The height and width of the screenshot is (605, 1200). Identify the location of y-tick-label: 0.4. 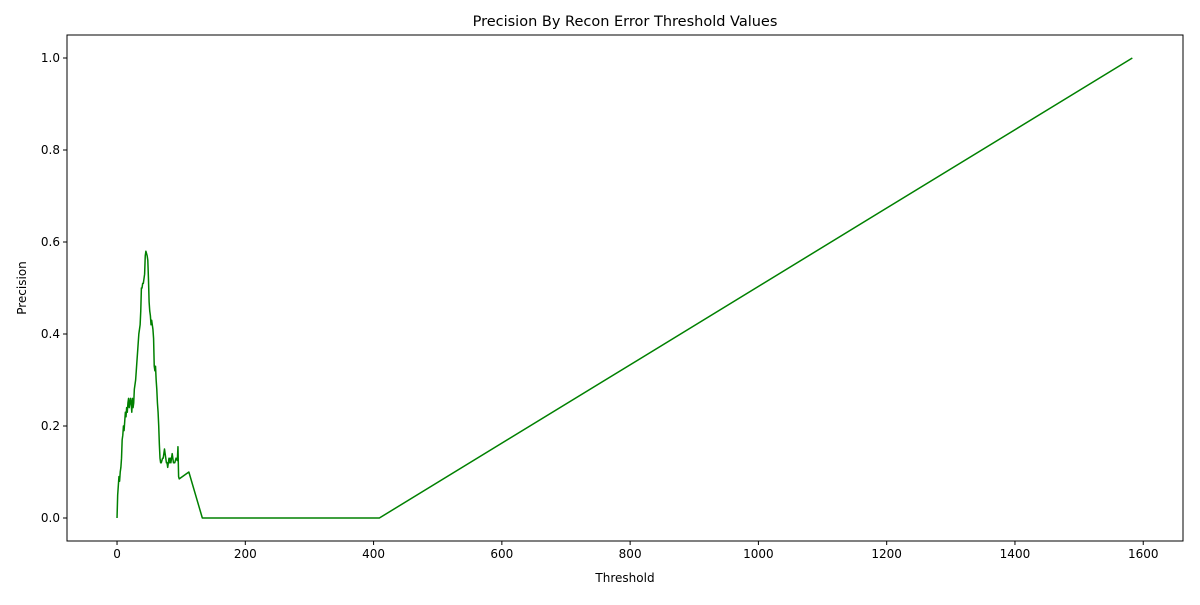
(50, 334).